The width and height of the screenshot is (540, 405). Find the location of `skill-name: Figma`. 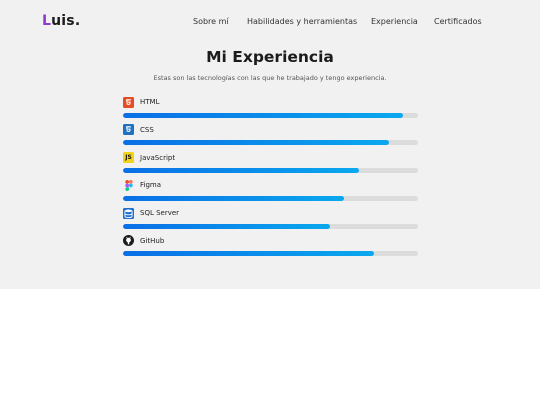

skill-name: Figma is located at coordinates (151, 185).